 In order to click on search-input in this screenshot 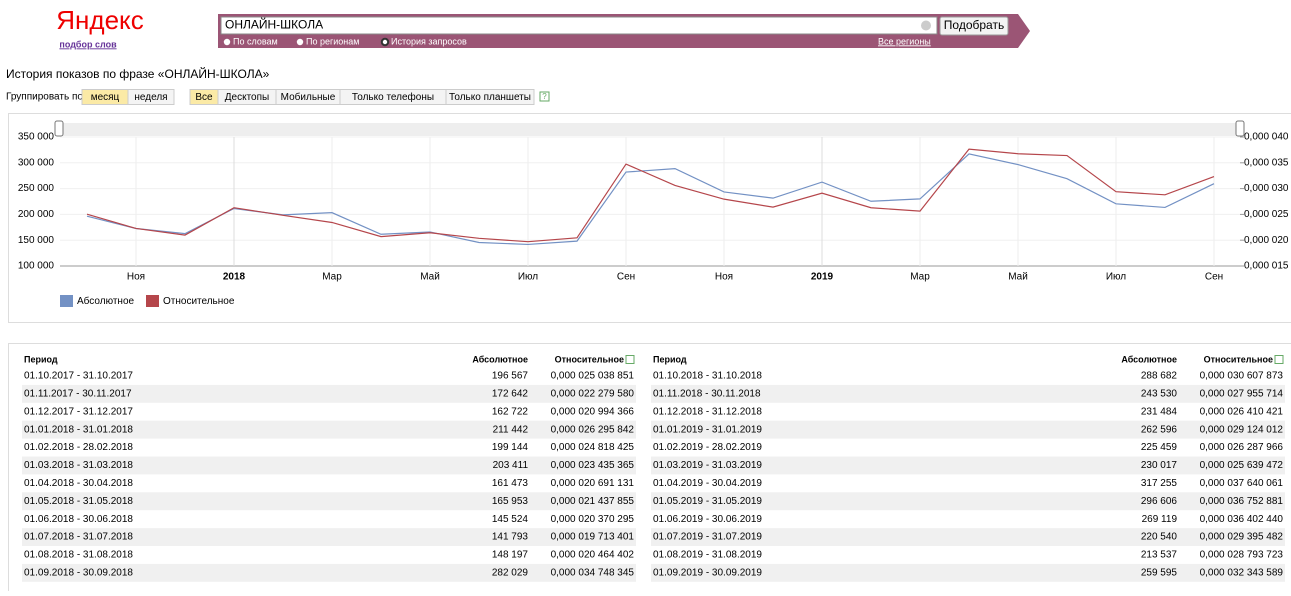, I will do `click(579, 25)`.